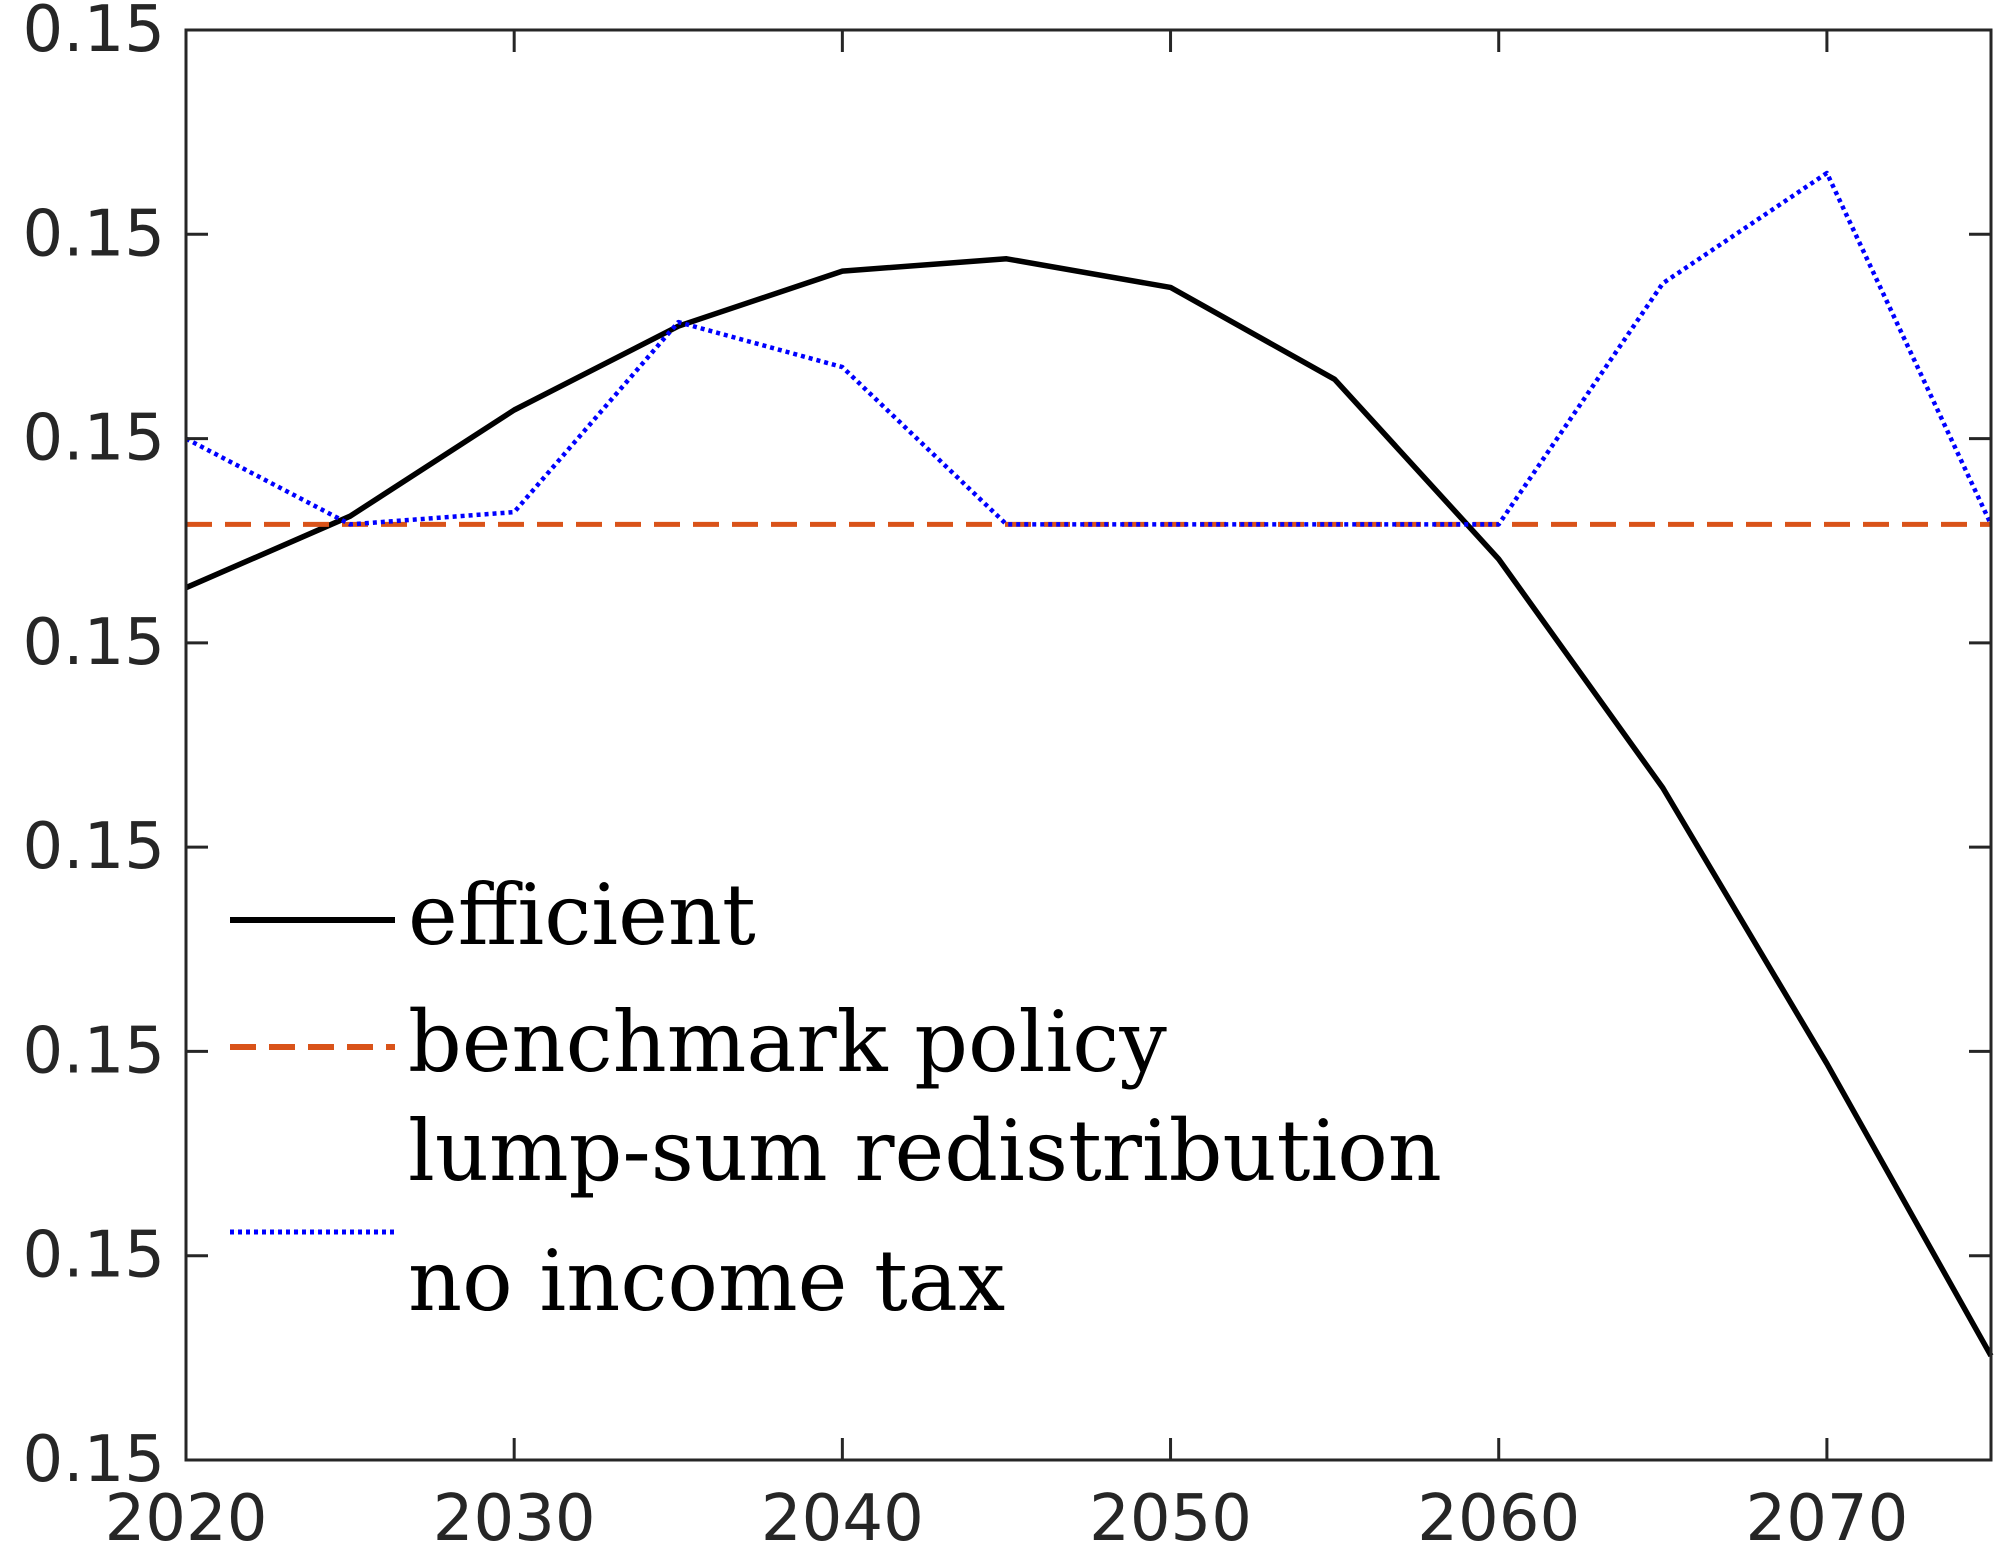  I want to click on legend-label-efficient: efficient, so click(582, 915).